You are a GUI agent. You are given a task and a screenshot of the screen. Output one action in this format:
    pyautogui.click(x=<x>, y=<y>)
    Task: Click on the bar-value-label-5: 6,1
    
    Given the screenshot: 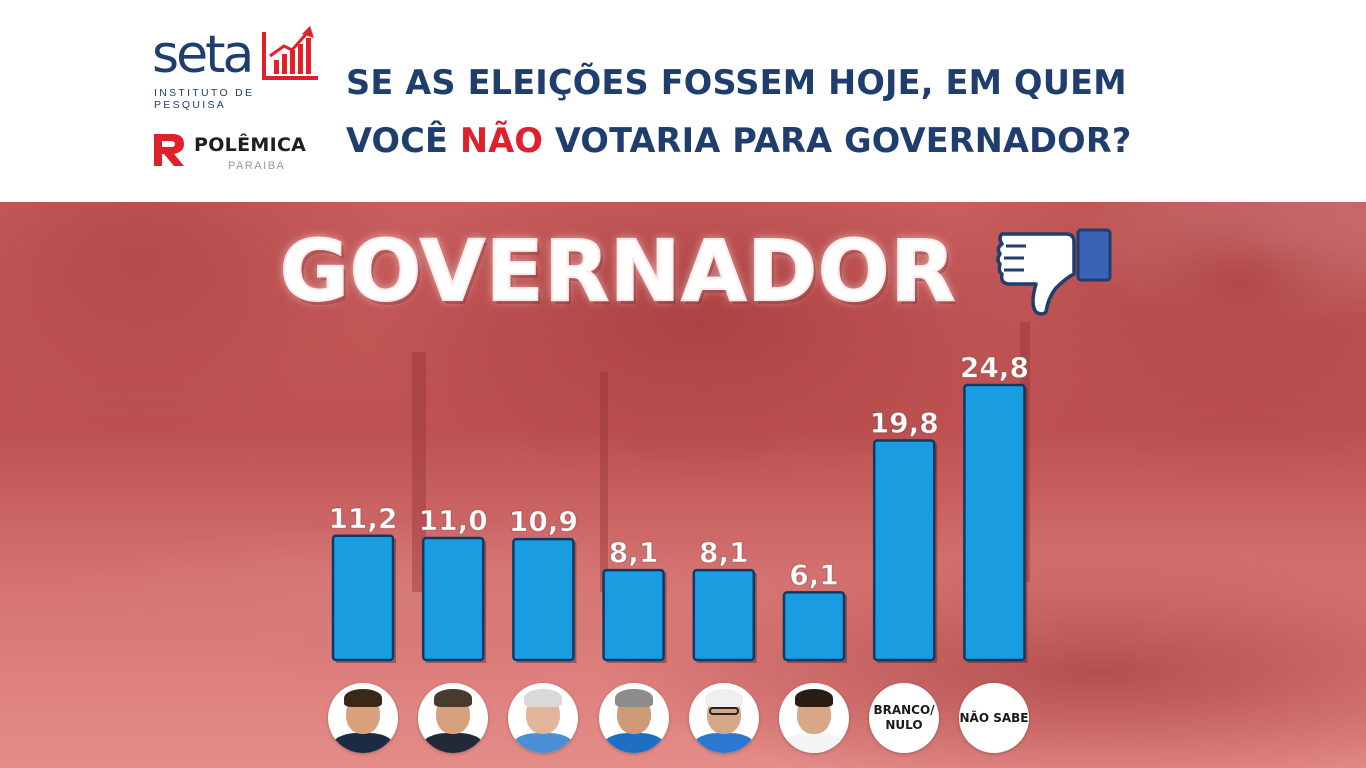 What is the action you would take?
    pyautogui.click(x=814, y=574)
    